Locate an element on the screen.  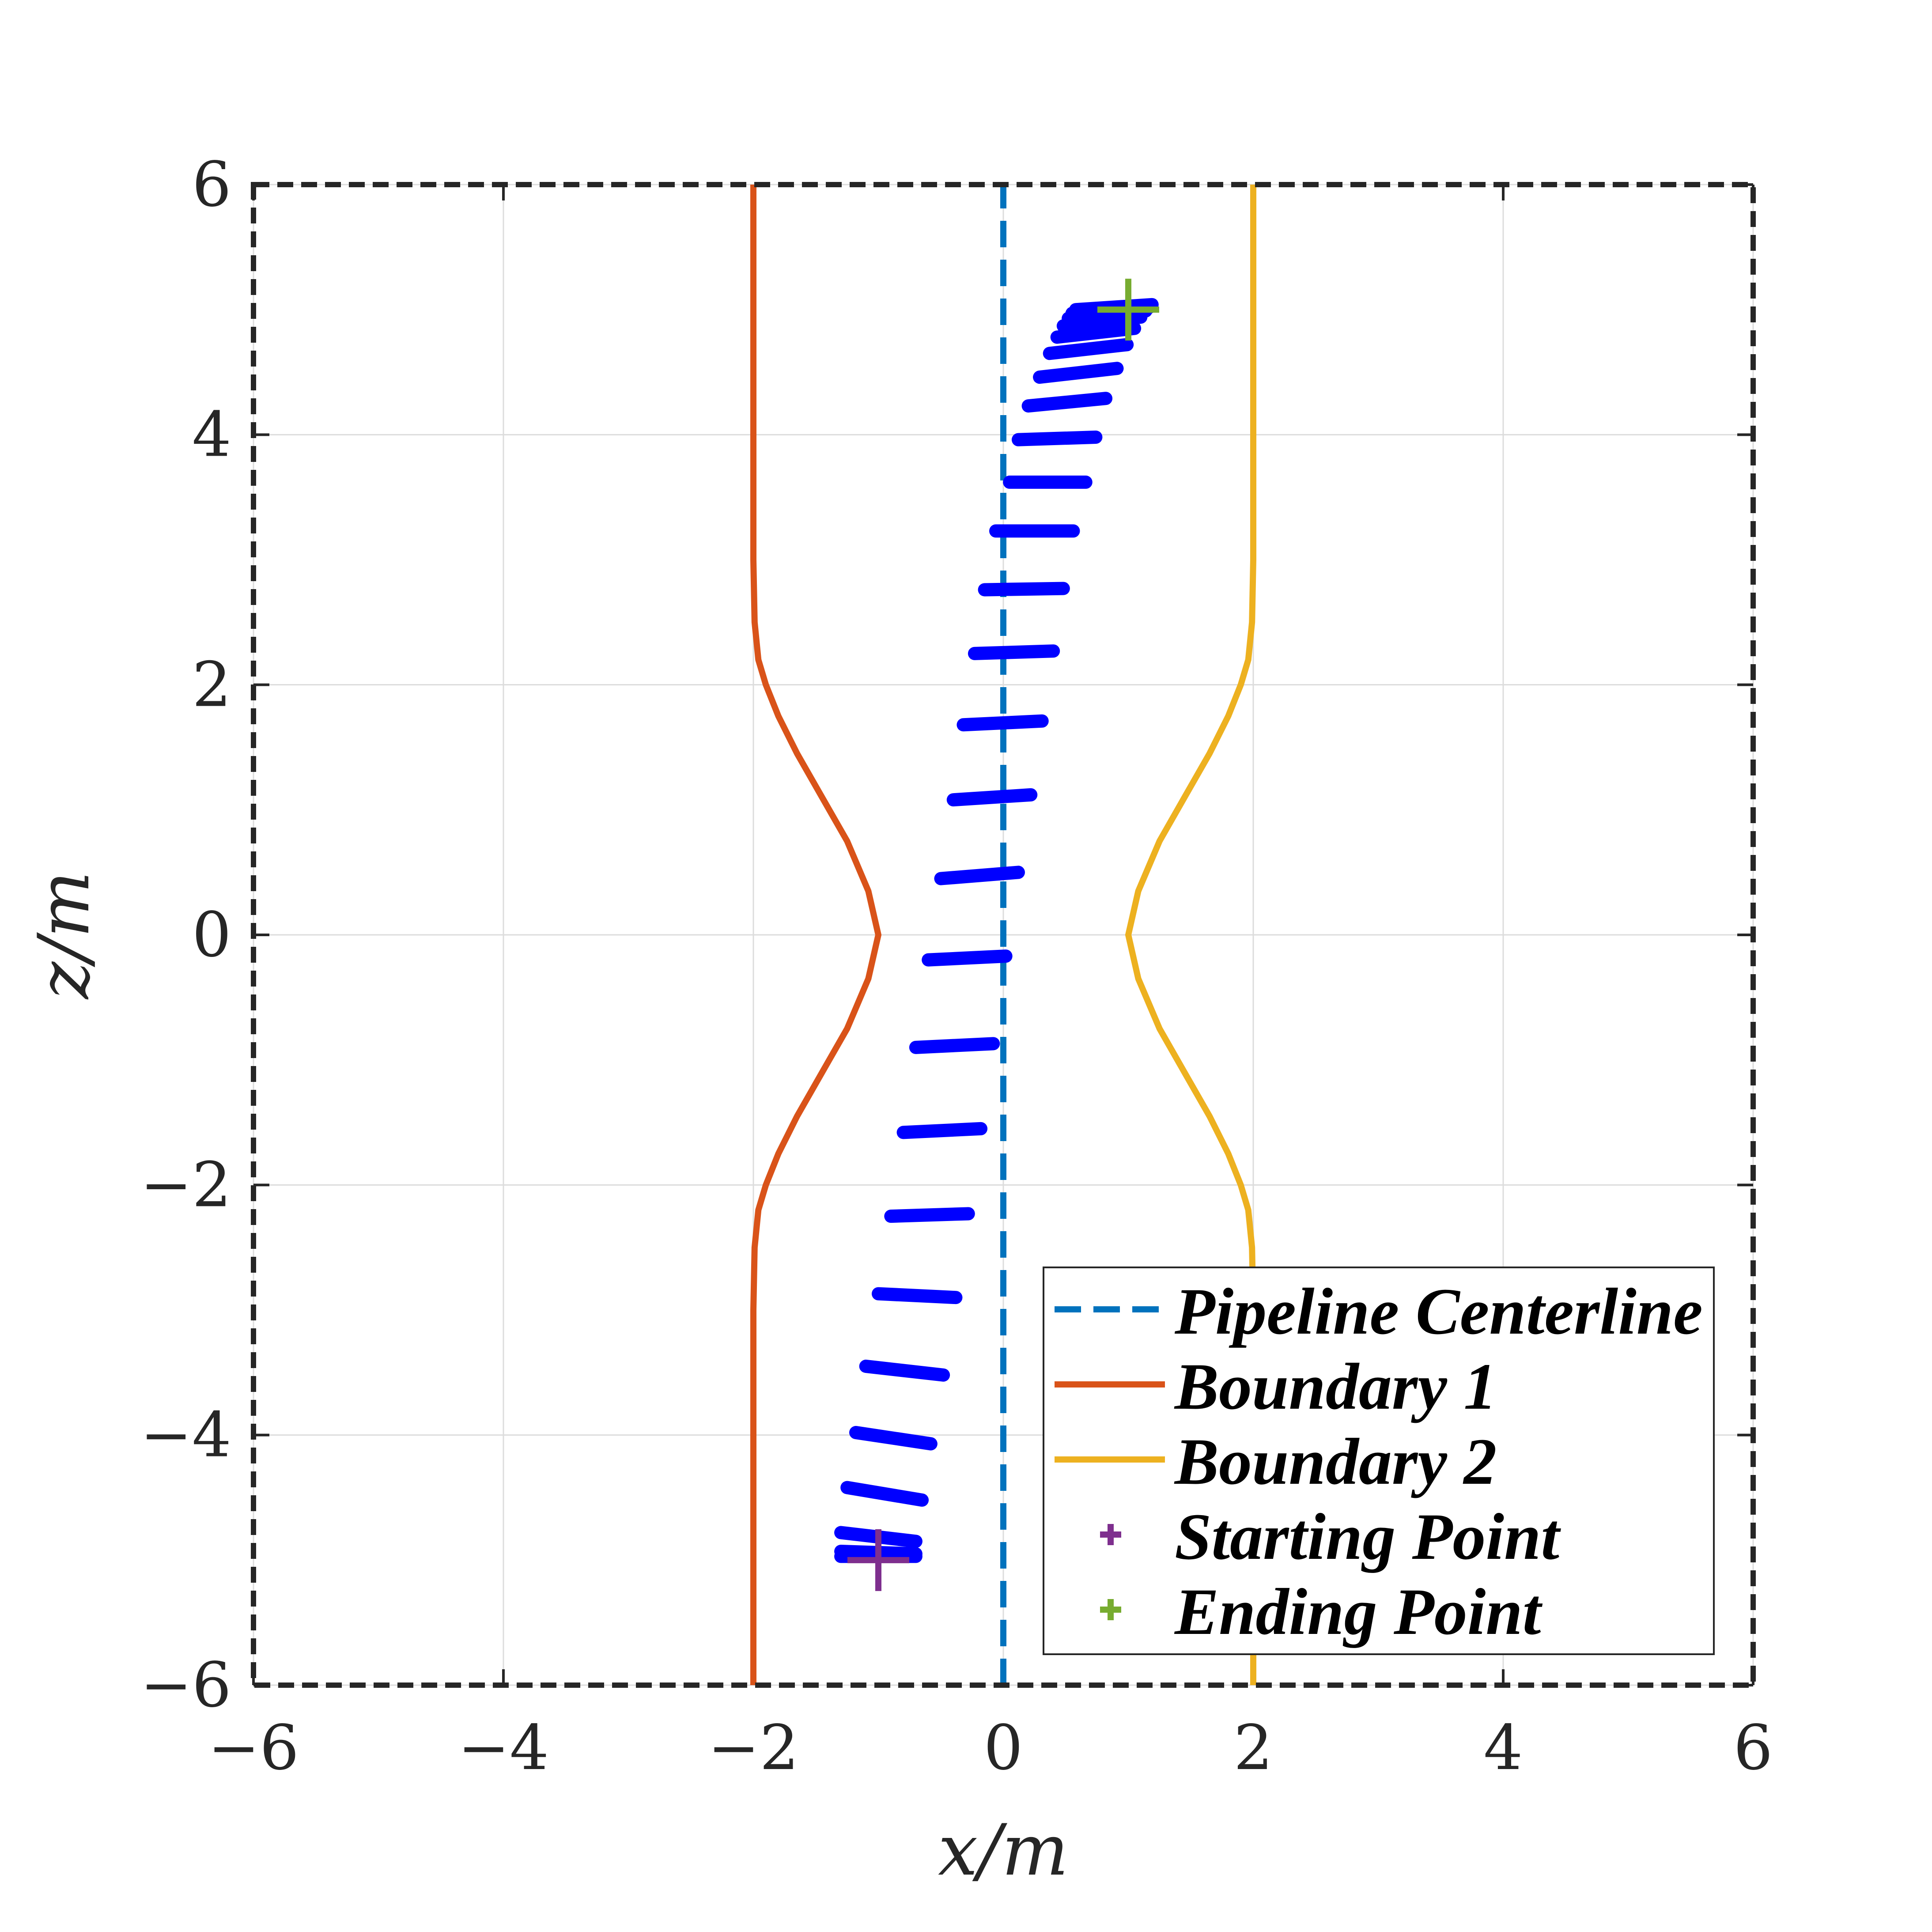
x-axis-title: x/m is located at coordinates (1003, 1850).